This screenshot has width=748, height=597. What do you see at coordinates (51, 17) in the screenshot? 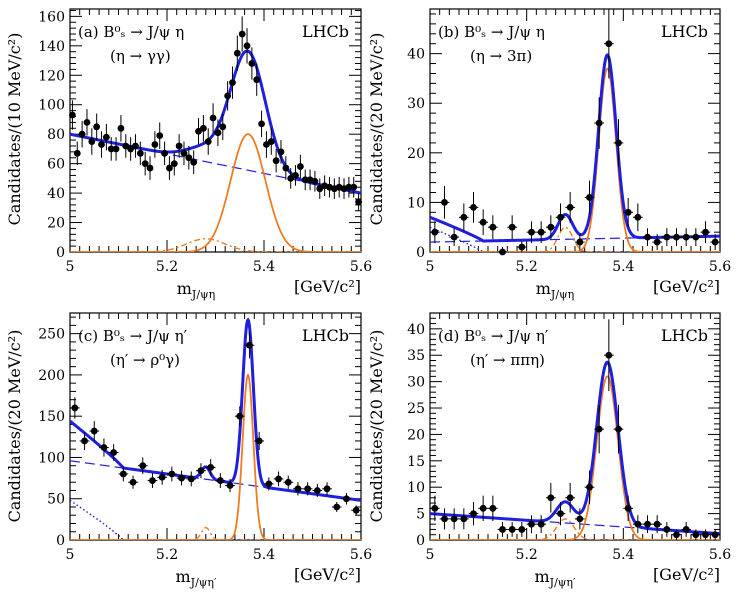
I see `y-tick-label: 160` at bounding box center [51, 17].